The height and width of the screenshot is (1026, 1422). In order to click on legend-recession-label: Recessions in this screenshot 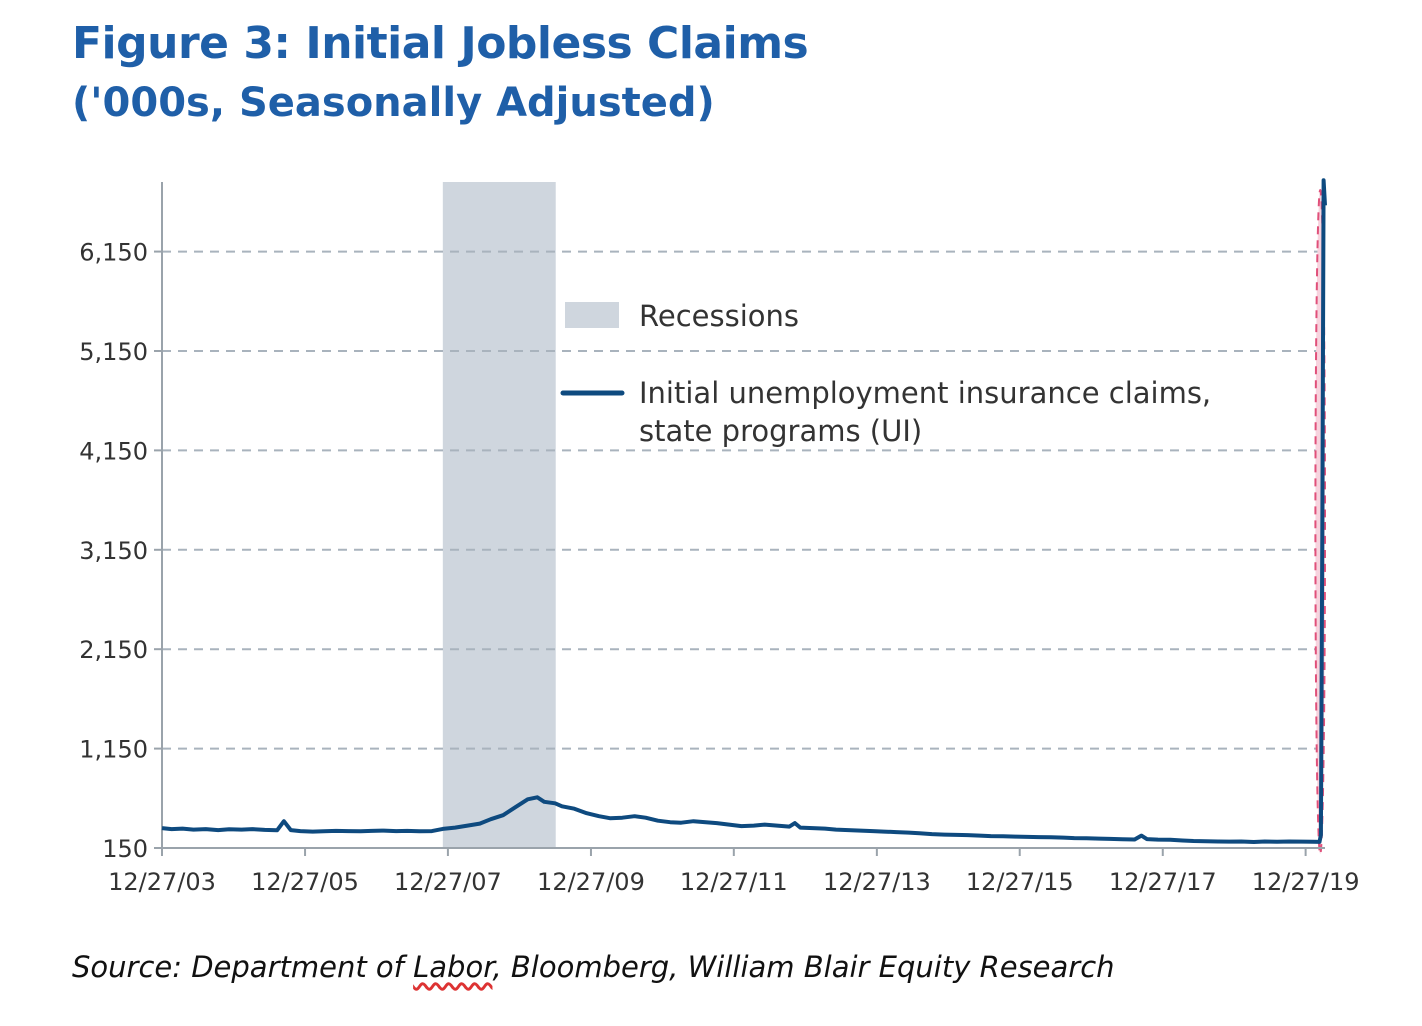, I will do `click(719, 316)`.